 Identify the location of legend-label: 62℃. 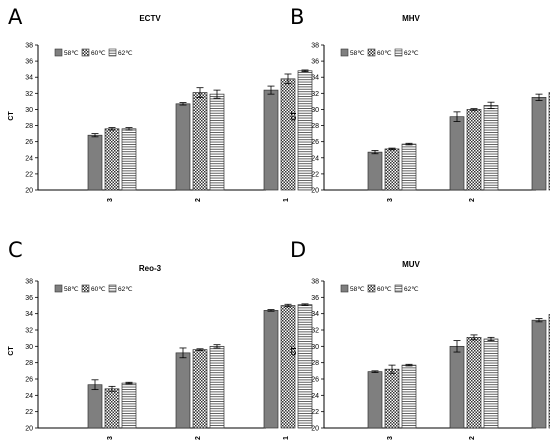
(411, 53).